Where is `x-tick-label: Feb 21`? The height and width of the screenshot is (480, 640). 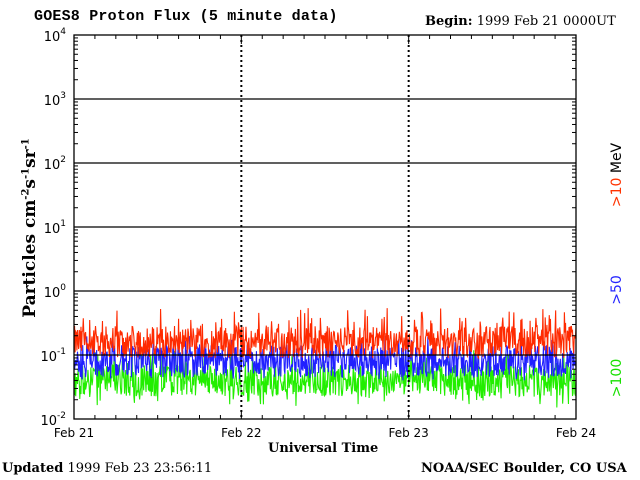 x-tick-label: Feb 21 is located at coordinates (74, 433).